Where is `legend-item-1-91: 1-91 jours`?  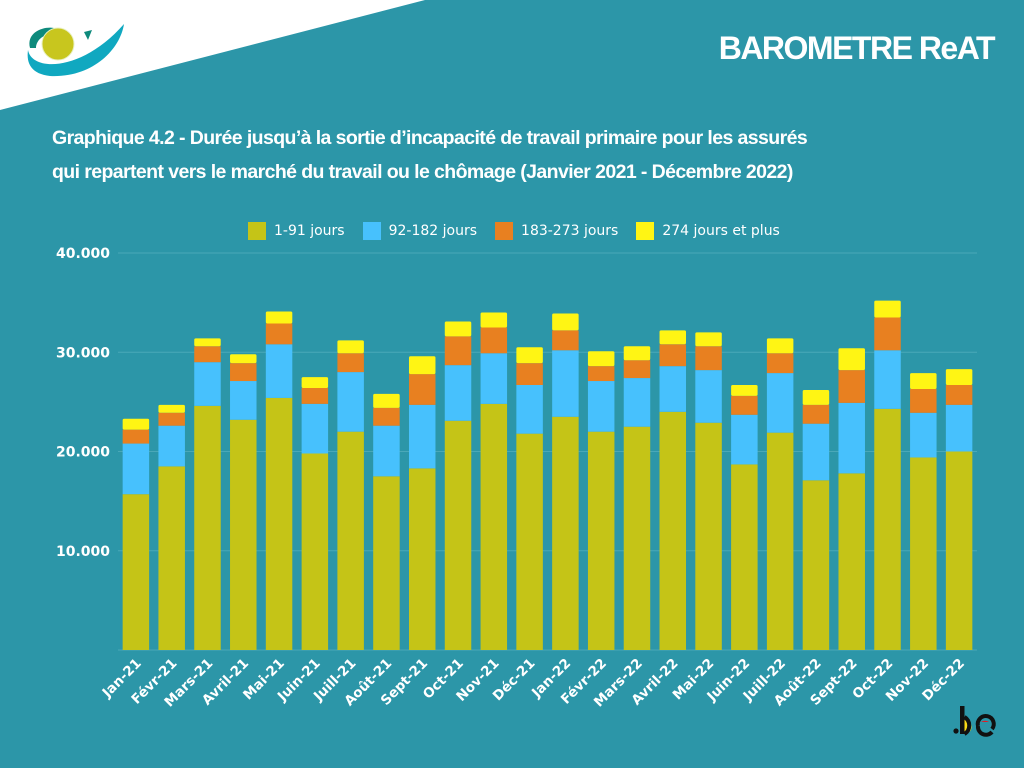
legend-item-1-91: 1-91 jours is located at coordinates (296, 231).